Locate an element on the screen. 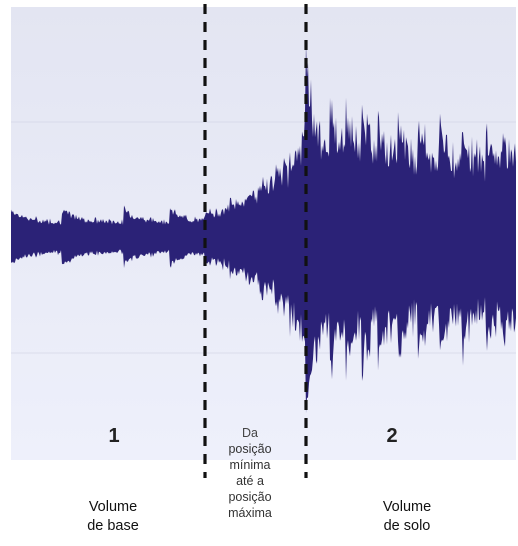 This screenshot has height=546, width=518. transition-caption-line-5: posição is located at coordinates (250, 497).